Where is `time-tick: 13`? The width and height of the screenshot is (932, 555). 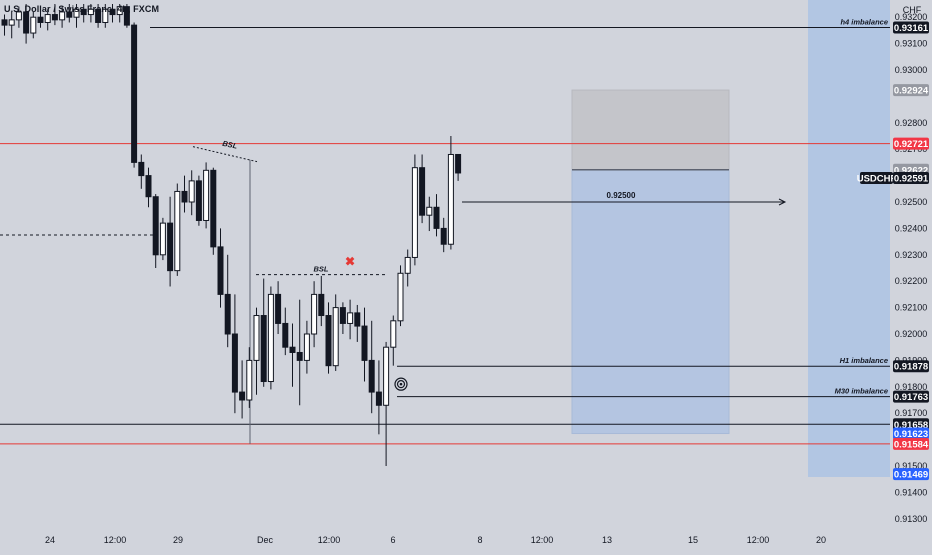 time-tick: 13 is located at coordinates (607, 540).